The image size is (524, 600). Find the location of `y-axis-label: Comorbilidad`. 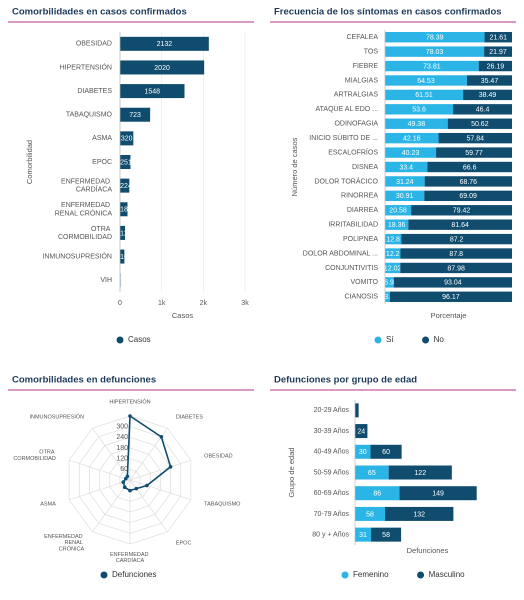

y-axis-label: Comorbilidad is located at coordinates (29, 162).